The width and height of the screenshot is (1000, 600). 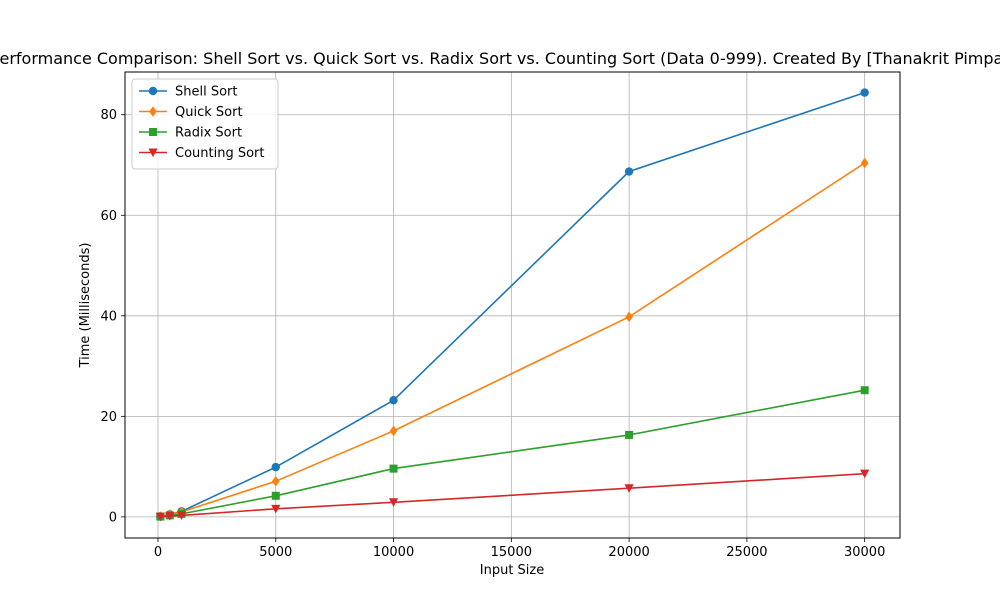 What do you see at coordinates (158, 552) in the screenshot?
I see `x-tick-label: 0` at bounding box center [158, 552].